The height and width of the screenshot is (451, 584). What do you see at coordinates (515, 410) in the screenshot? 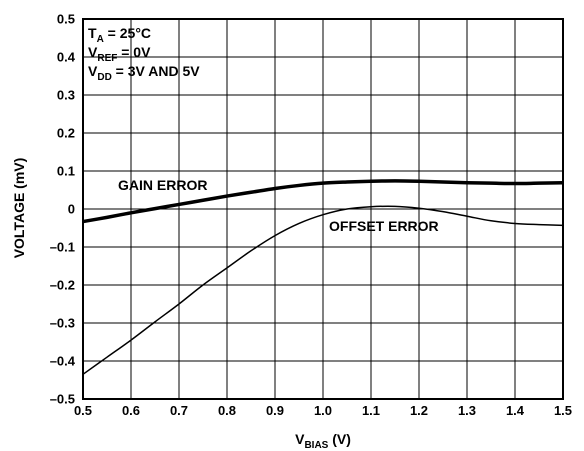
I see `x-tick-label: 1.4` at bounding box center [515, 410].